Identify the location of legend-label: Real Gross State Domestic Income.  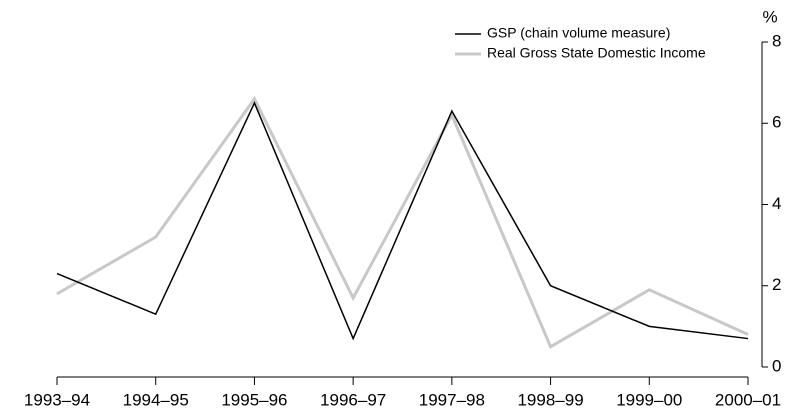
(596, 53).